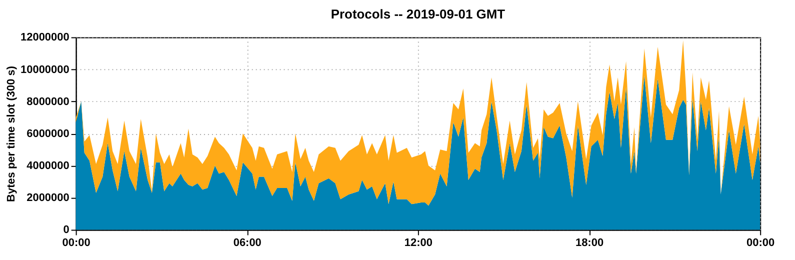  What do you see at coordinates (12, 134) in the screenshot?
I see `y-axis-title: Bytes per time slot (300 s)` at bounding box center [12, 134].